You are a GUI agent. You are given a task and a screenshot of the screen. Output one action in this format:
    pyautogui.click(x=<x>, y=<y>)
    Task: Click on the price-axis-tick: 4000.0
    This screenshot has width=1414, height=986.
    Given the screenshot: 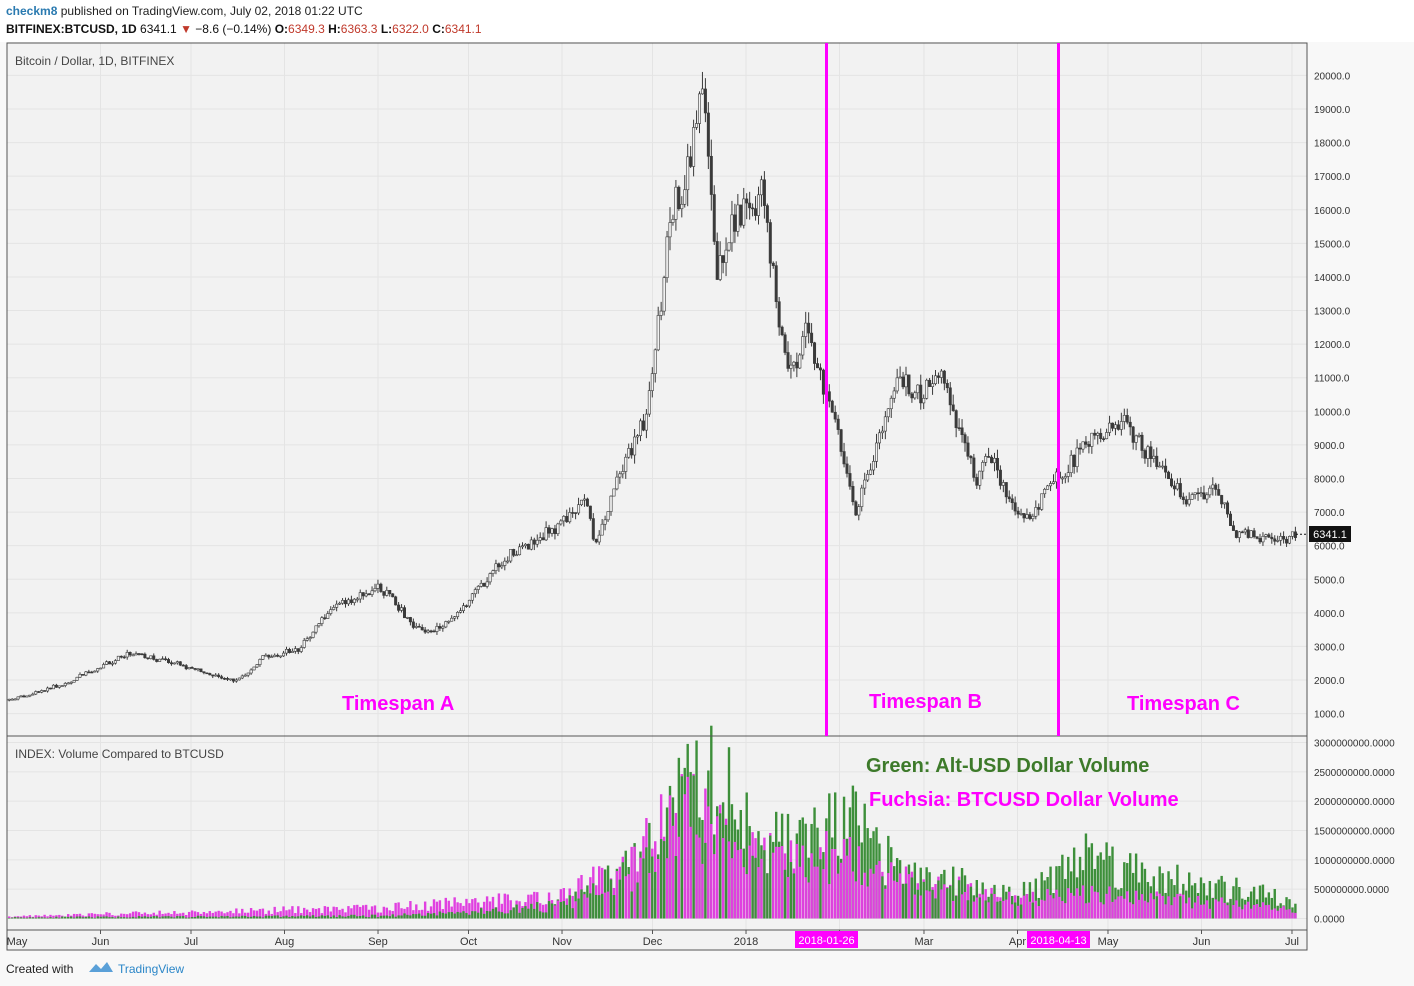 What is the action you would take?
    pyautogui.click(x=1329, y=614)
    